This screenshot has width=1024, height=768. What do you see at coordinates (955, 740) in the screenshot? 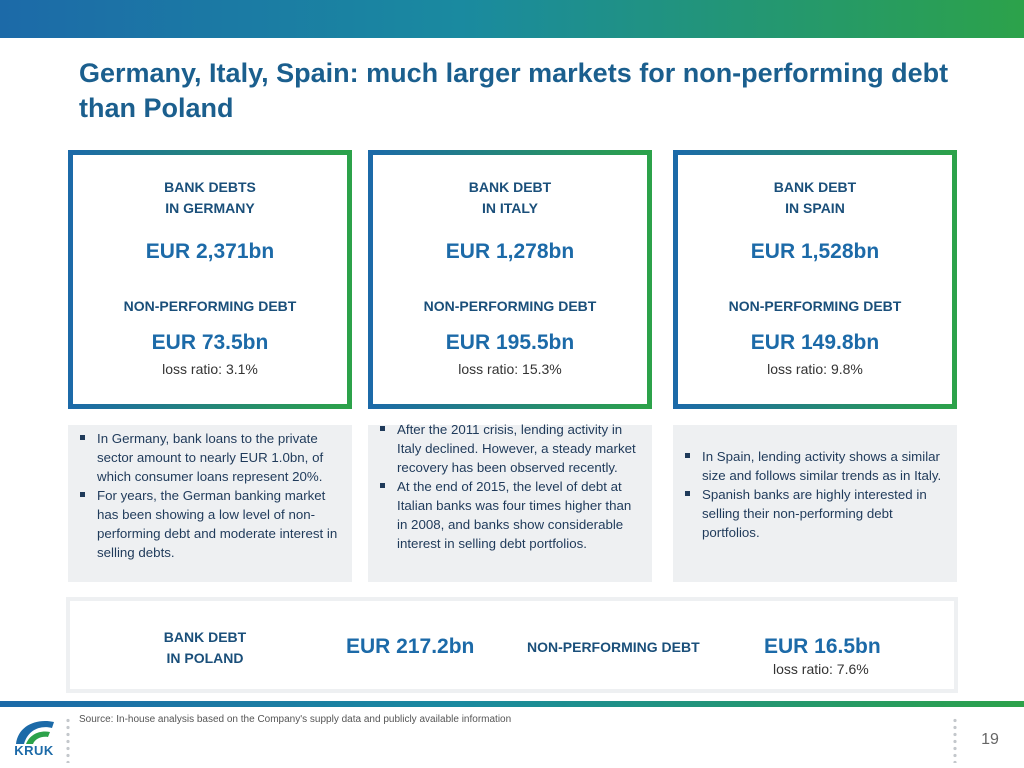
I see `footer-dots-right` at bounding box center [955, 740].